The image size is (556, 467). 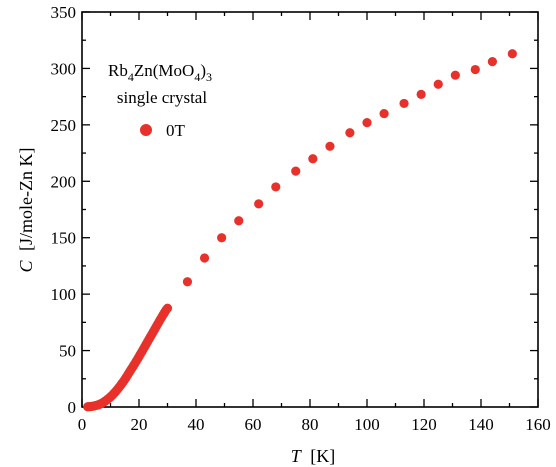 I want to click on y-tick-label: 350, so click(x=64, y=12).